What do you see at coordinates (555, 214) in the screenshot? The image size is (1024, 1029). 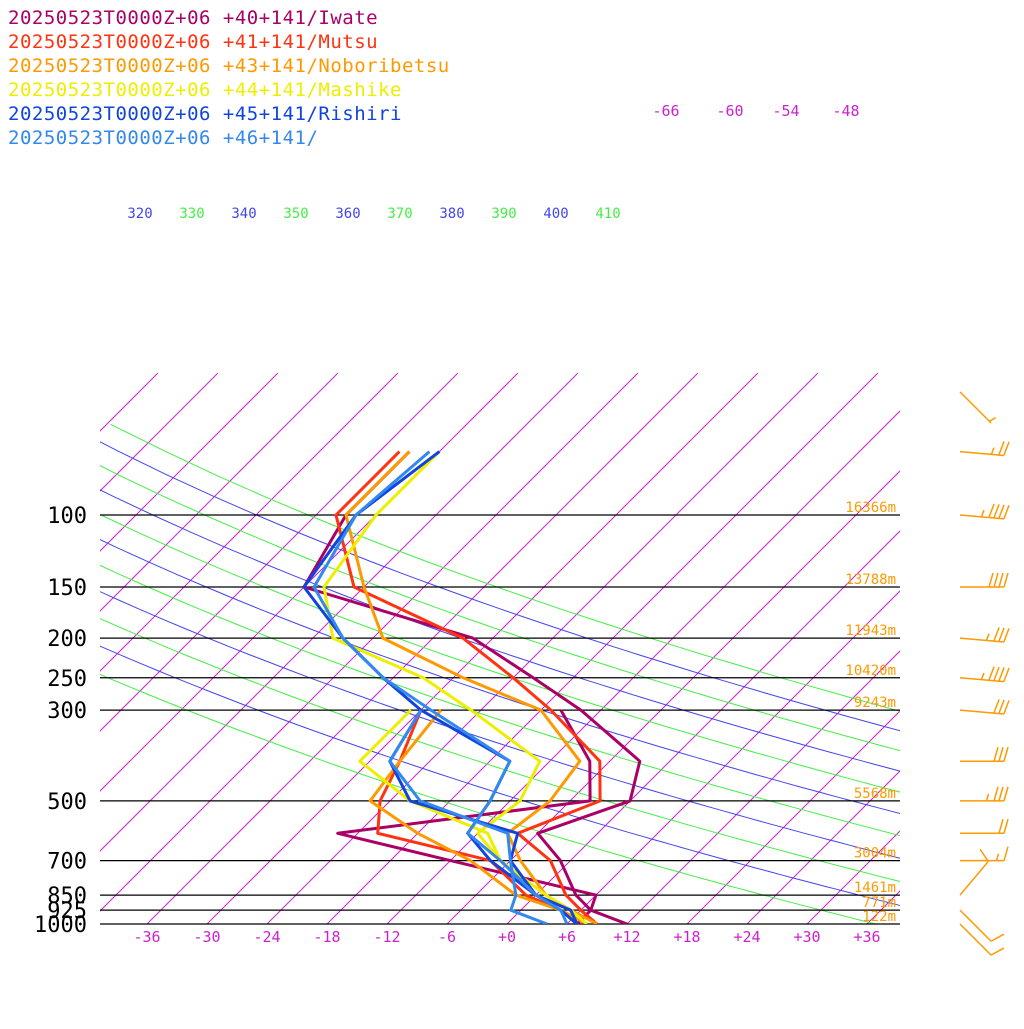 I see `theta-label: 400` at bounding box center [555, 214].